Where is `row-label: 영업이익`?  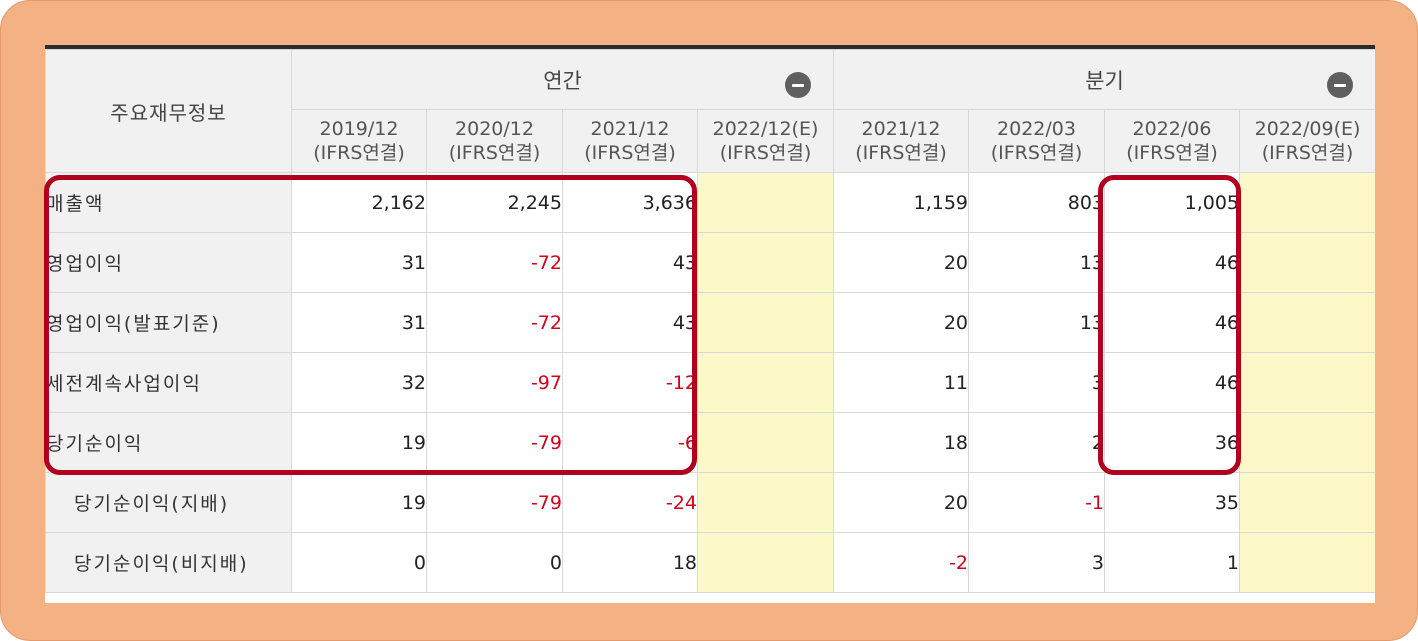 row-label: 영업이익 is located at coordinates (168, 262).